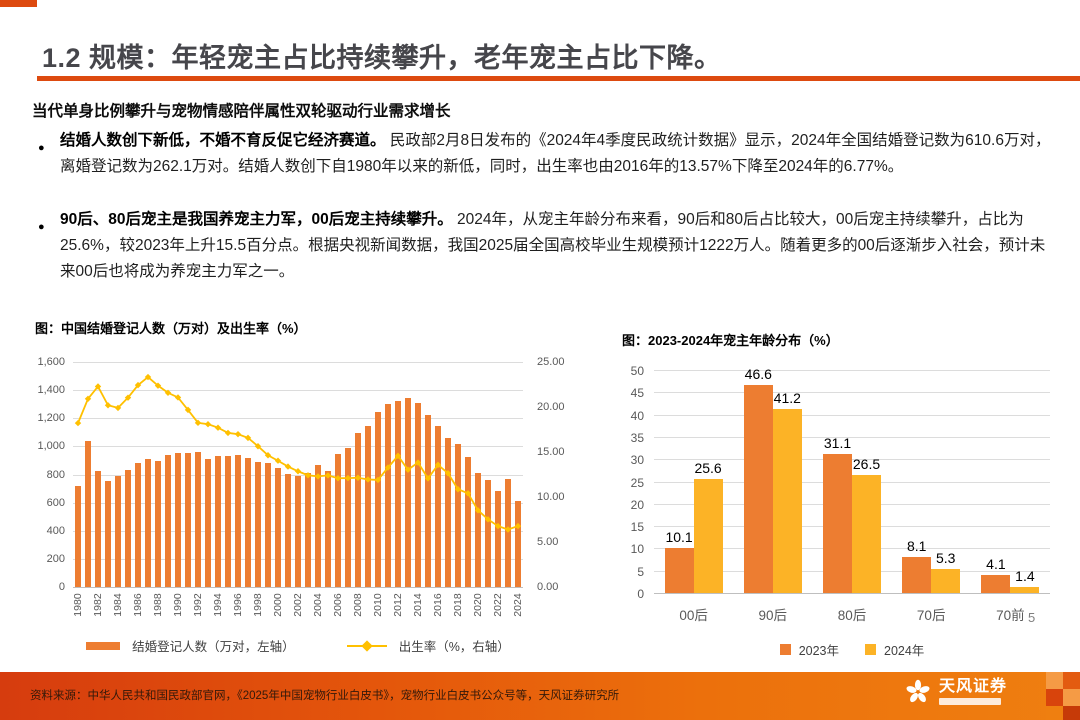 The height and width of the screenshot is (720, 1080). I want to click on legend-line-swatch, so click(366, 645).